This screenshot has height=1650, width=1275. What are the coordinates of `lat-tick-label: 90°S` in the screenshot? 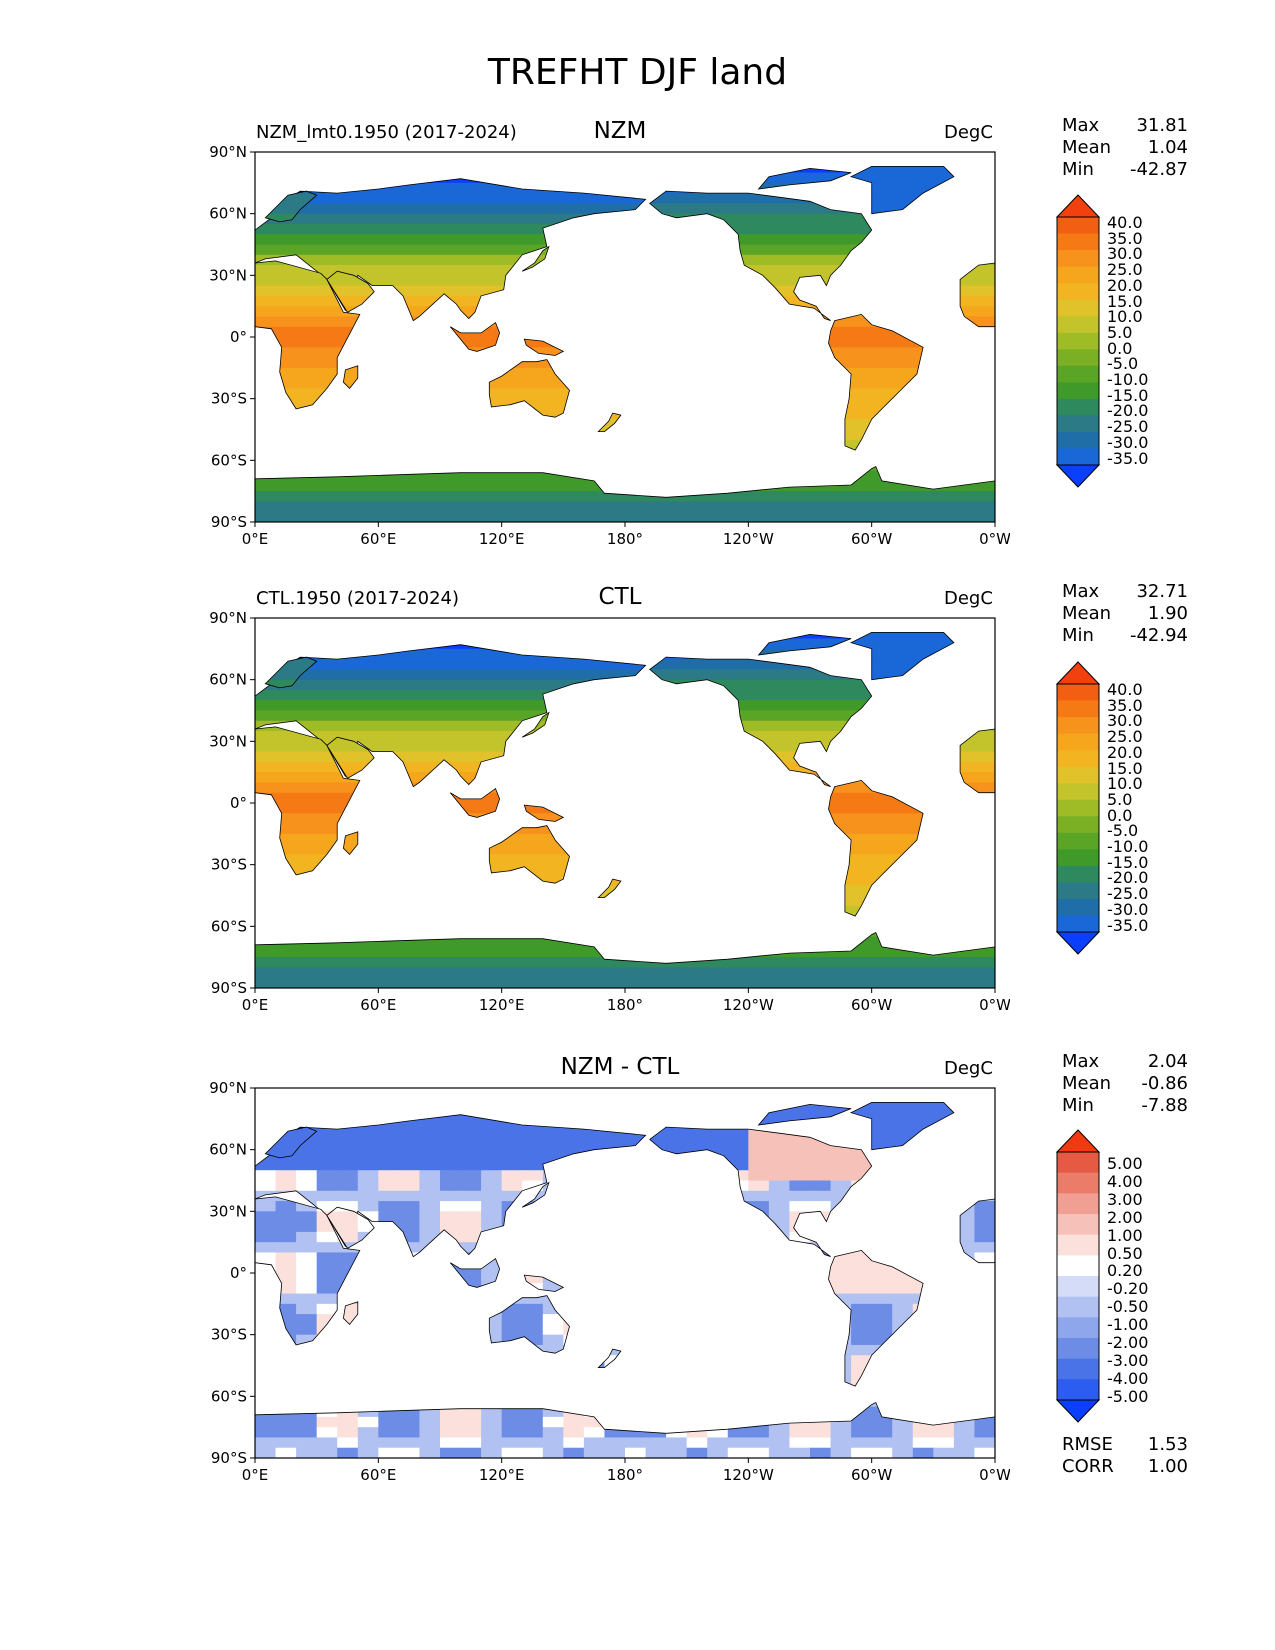 It's located at (229, 988).